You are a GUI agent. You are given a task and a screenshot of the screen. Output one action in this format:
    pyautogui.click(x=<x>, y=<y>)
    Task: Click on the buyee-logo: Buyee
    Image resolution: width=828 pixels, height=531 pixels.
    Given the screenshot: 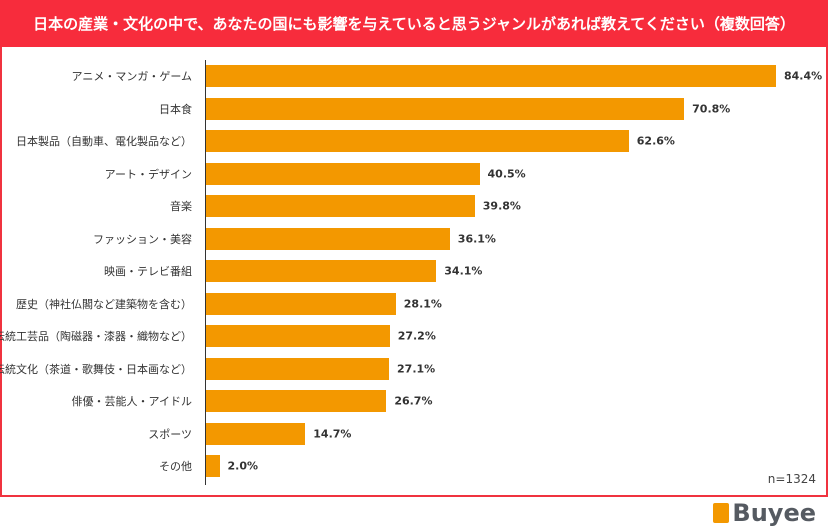 What is the action you would take?
    pyautogui.click(x=764, y=513)
    